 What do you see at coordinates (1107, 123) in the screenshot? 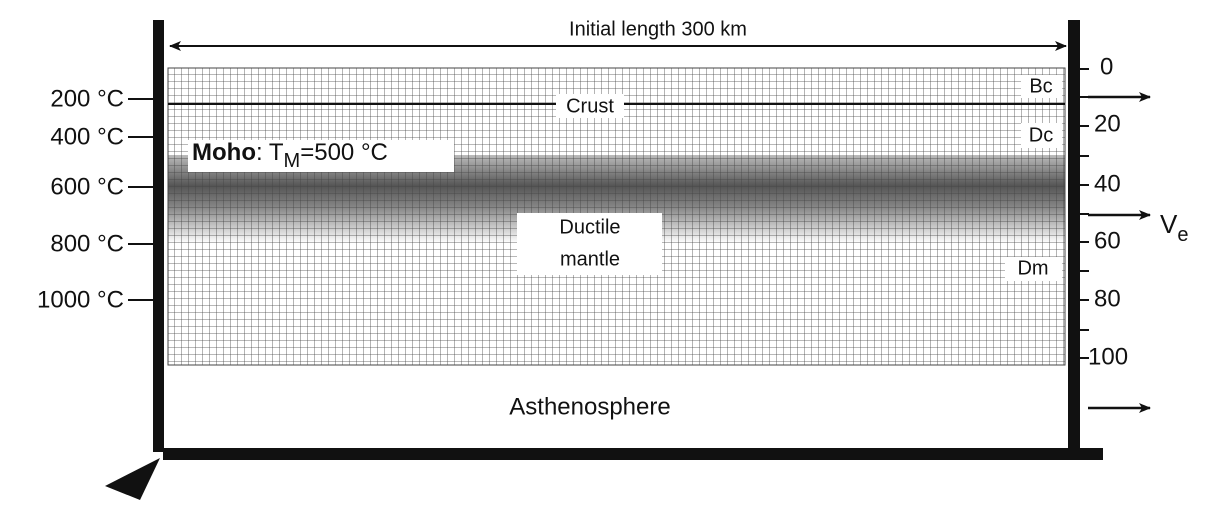
I see `depth-label: 20` at bounding box center [1107, 123].